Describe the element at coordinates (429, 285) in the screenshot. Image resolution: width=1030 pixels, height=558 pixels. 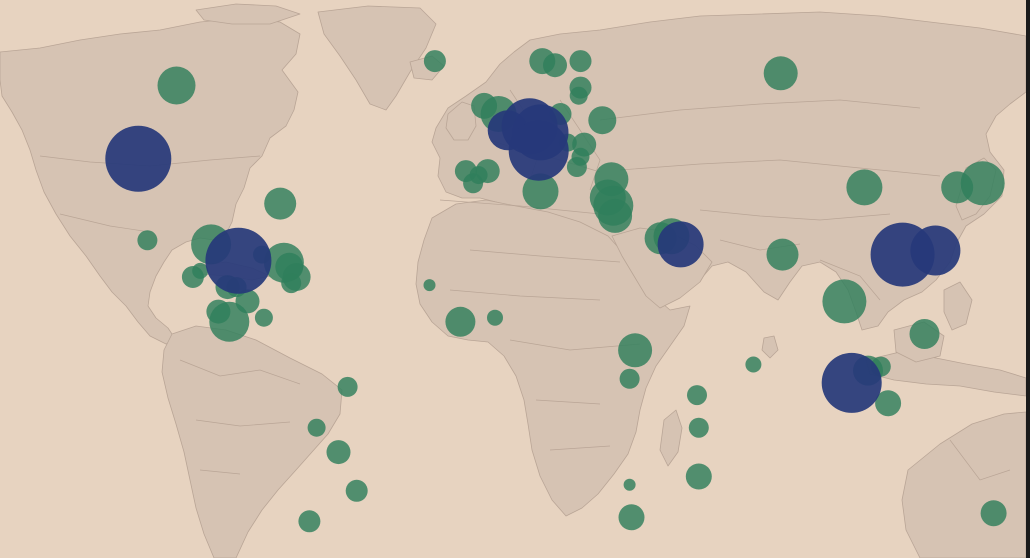
I see `map-marker-guinea` at that location.